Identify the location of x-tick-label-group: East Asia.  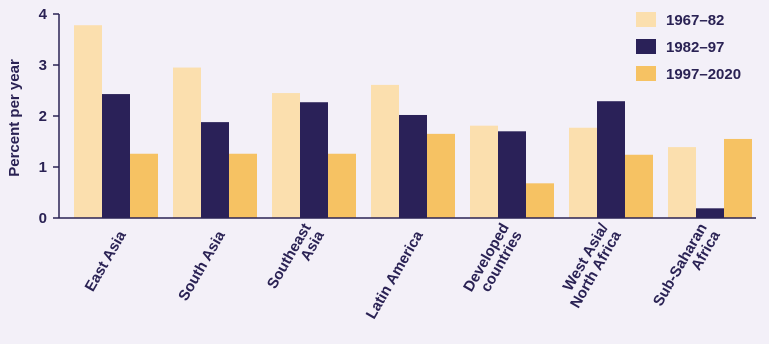
(106, 260).